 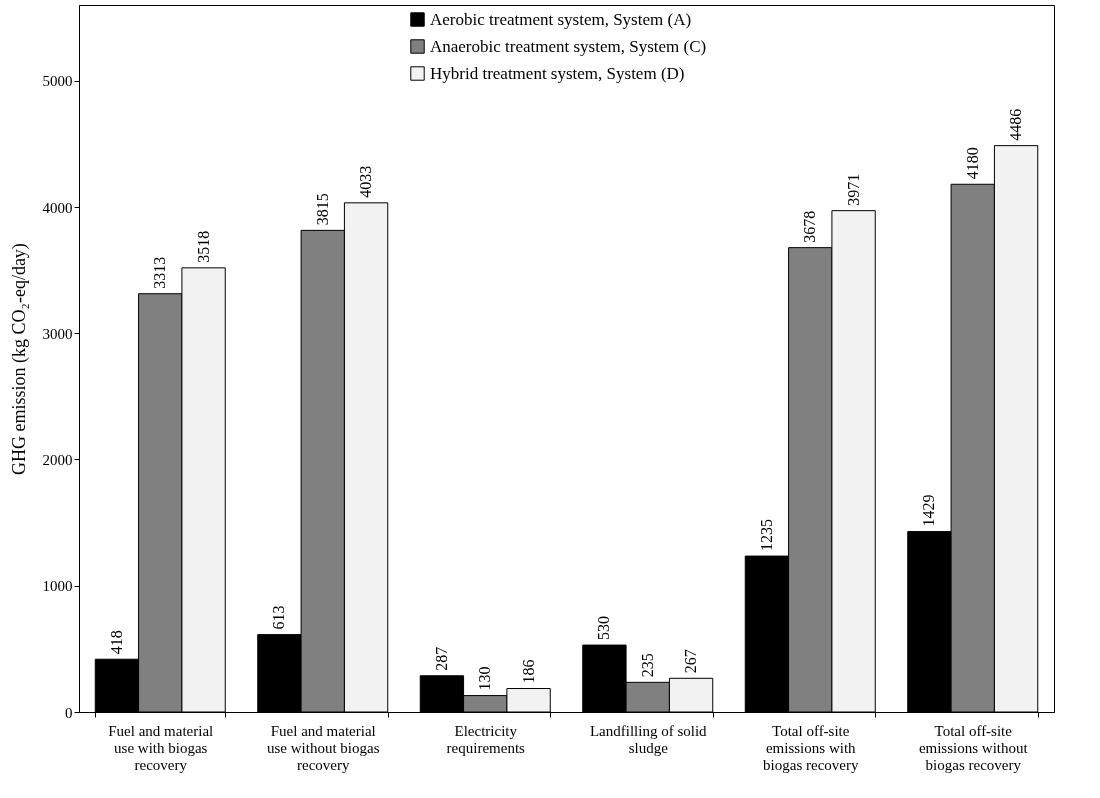 What do you see at coordinates (161, 747) in the screenshot?
I see `x-tick-label: Fuel and material use with biogas recovery` at bounding box center [161, 747].